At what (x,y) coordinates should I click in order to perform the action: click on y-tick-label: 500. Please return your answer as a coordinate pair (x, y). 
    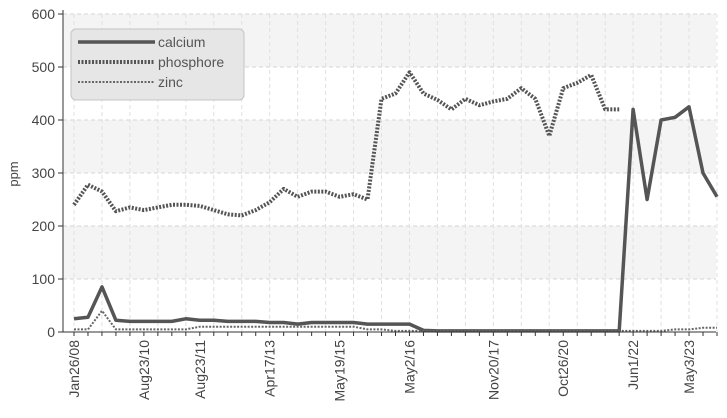
    Looking at the image, I should click on (44, 67).